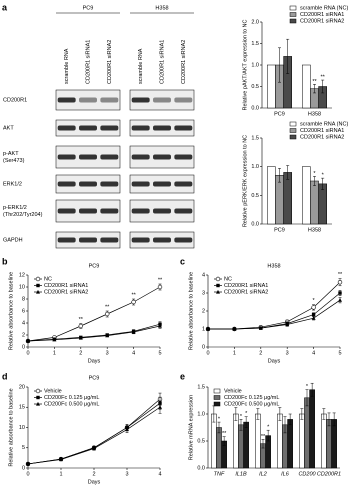  I want to click on legend-label: CD200Fc 0.125 μg/mL, so click(71, 398).